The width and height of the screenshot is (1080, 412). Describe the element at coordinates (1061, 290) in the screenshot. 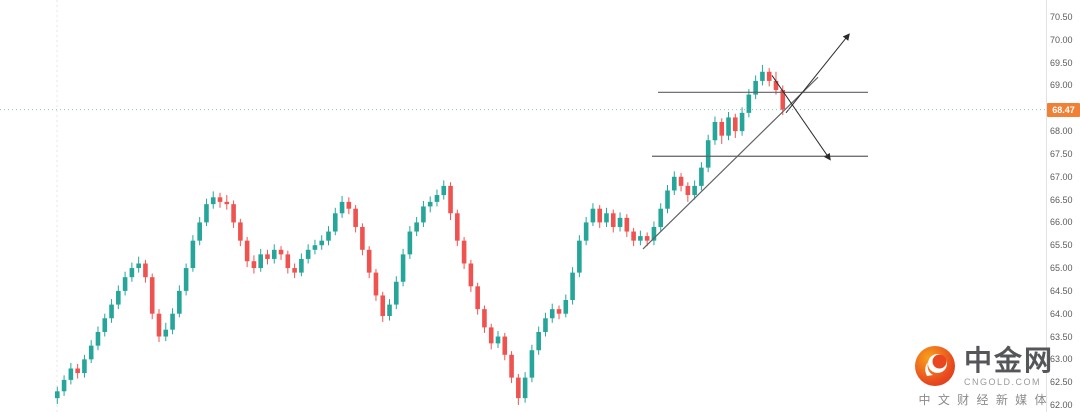

I see `price-tick: 64.50` at that location.